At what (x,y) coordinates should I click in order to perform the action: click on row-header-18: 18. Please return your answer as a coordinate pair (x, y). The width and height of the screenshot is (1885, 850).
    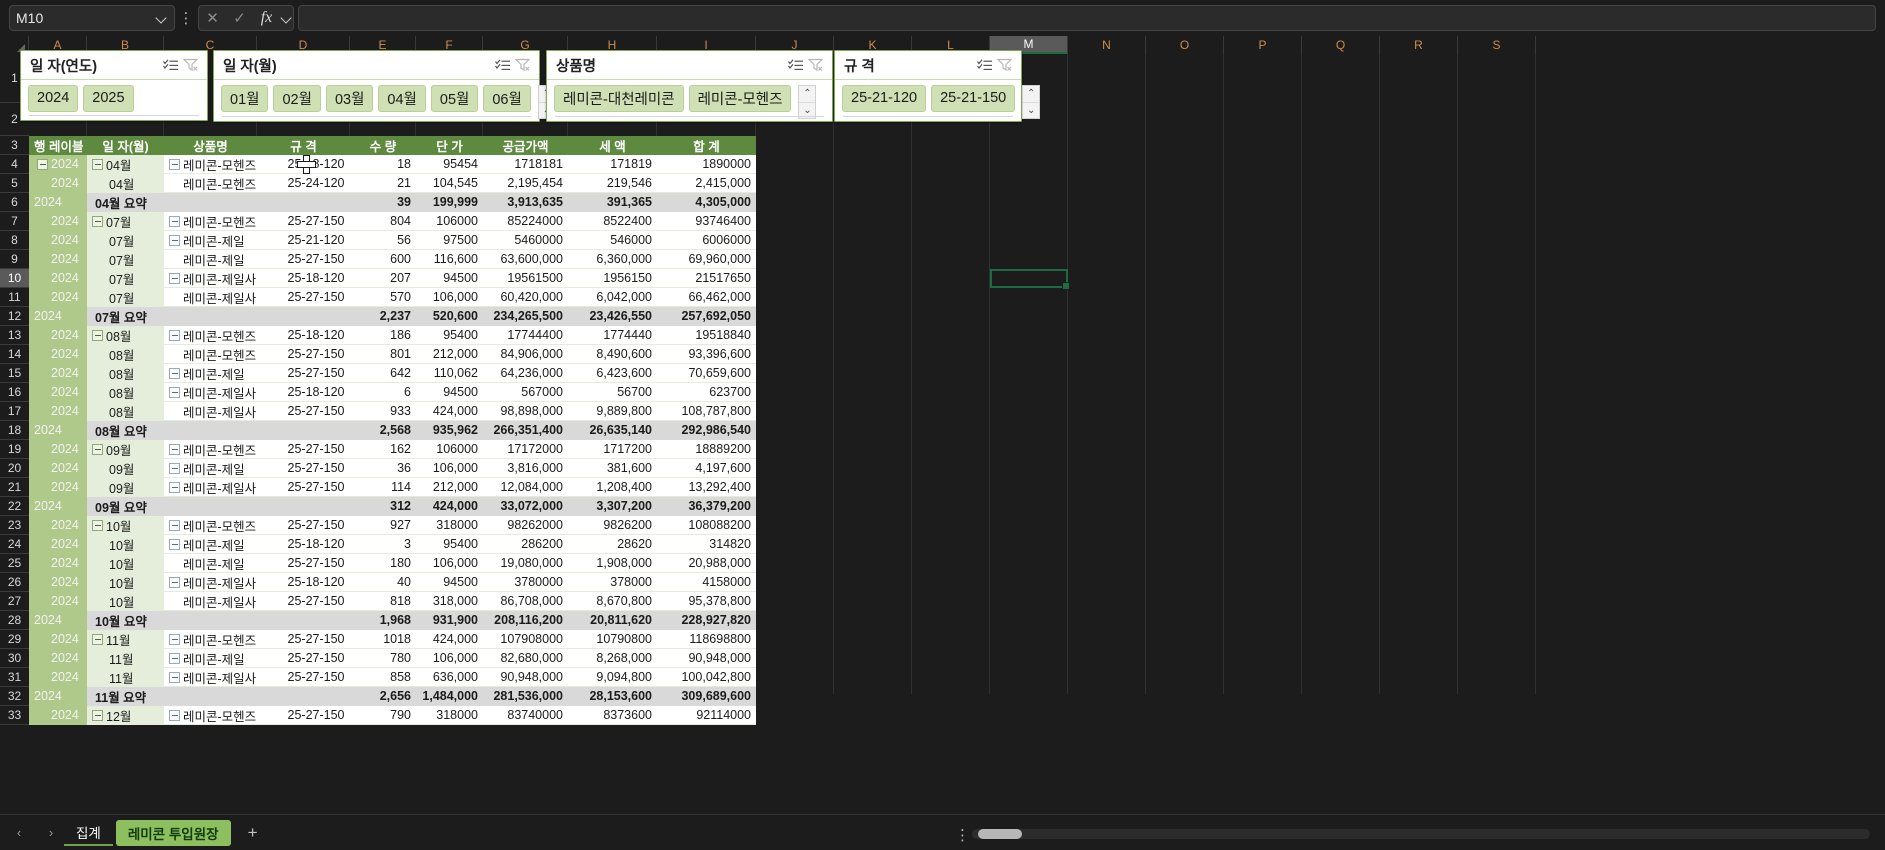
    Looking at the image, I should click on (14, 430).